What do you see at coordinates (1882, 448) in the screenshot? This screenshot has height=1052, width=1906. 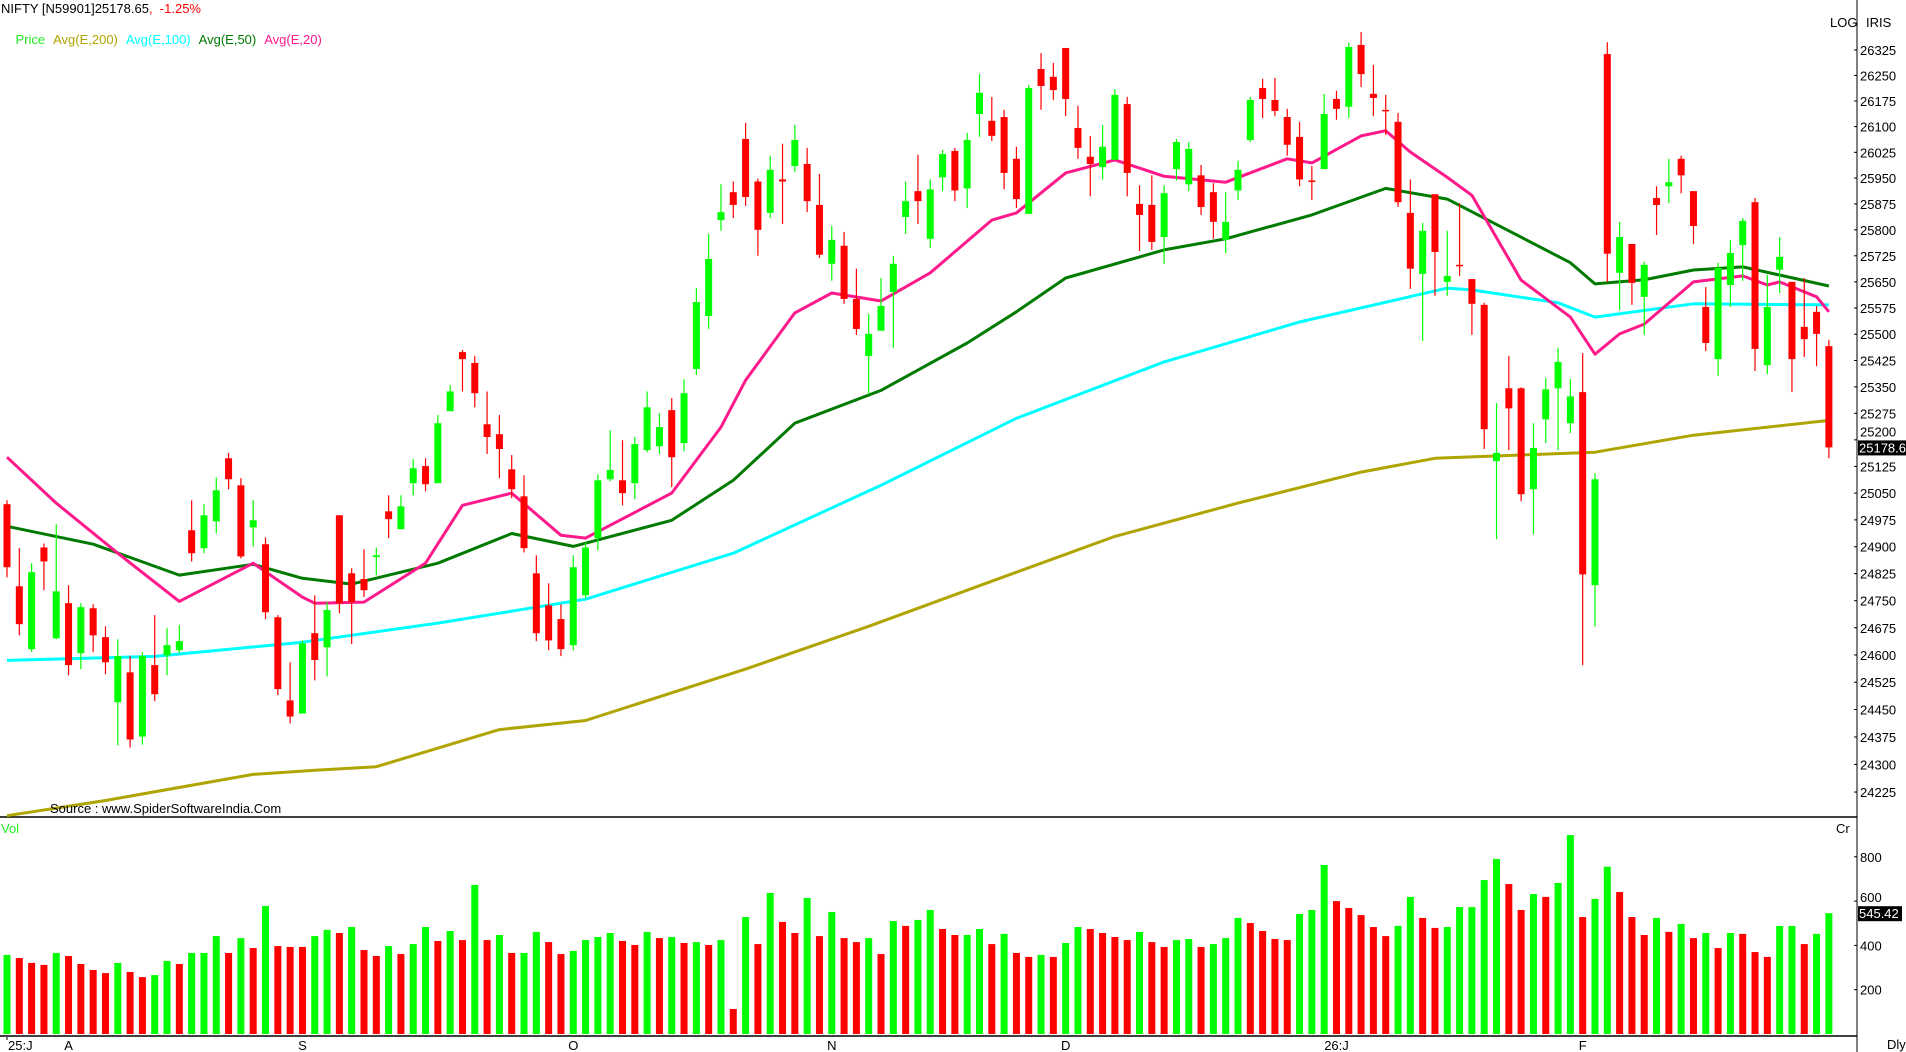 I see `last-price-box` at bounding box center [1882, 448].